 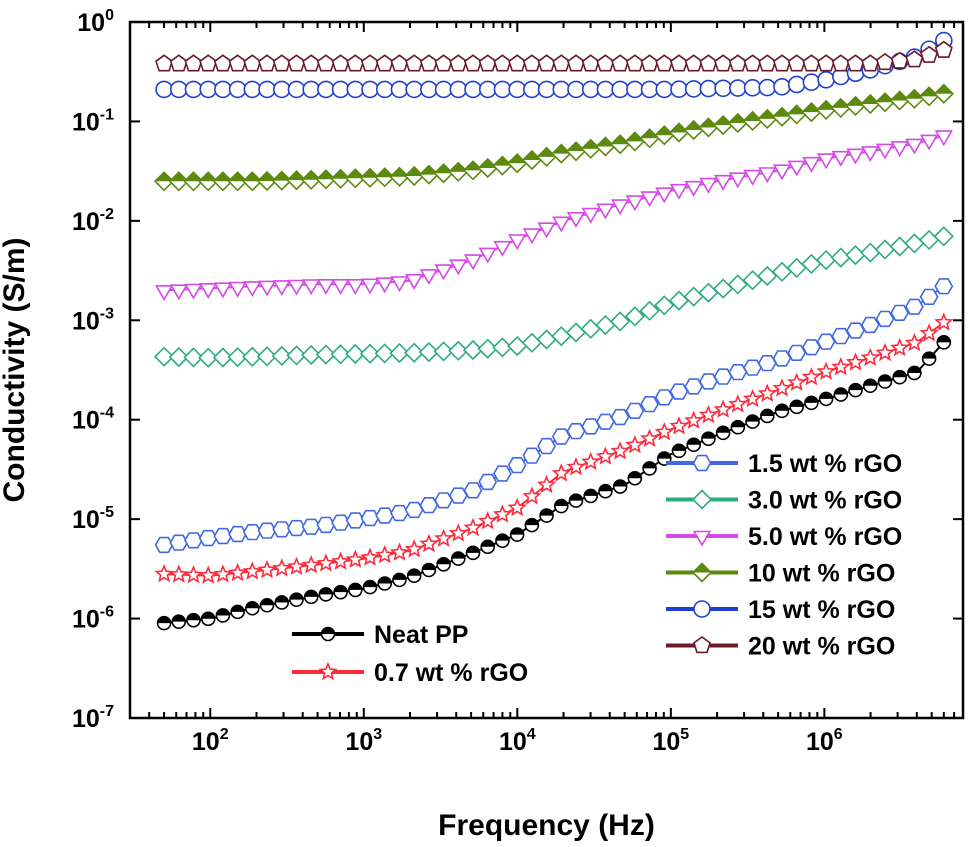 I want to click on legend-label: 5.0 wt % rGO, so click(x=825, y=537).